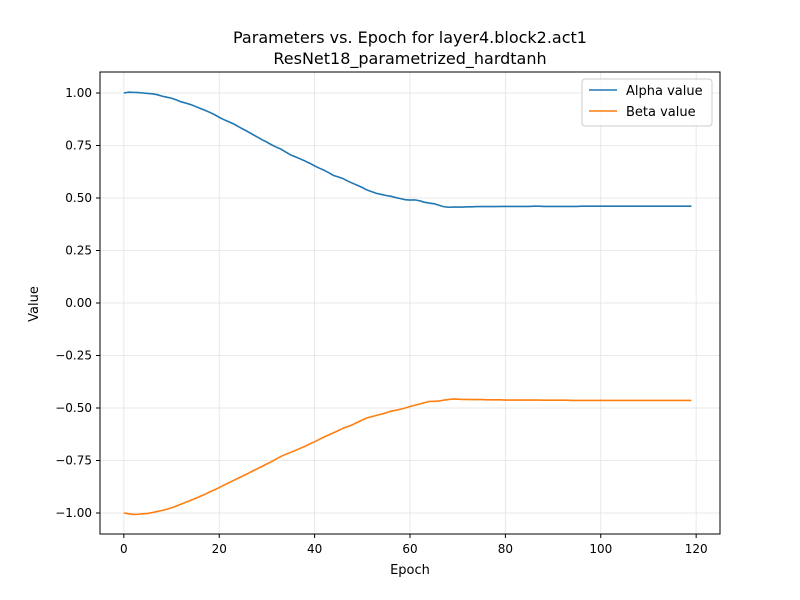  I want to click on y-tick-label: 0.25, so click(78, 251).